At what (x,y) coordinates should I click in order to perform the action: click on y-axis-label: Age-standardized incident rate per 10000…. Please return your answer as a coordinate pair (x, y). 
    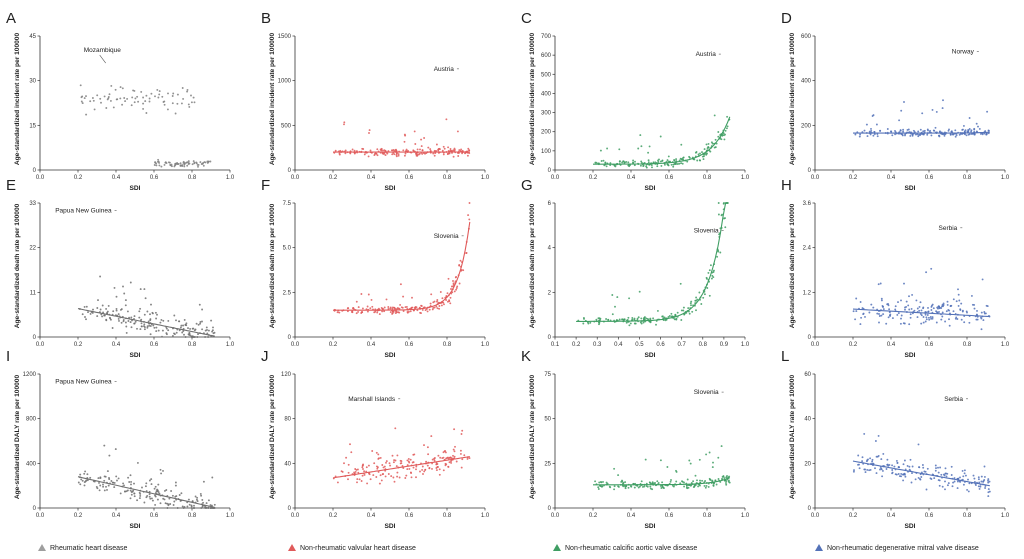
    Looking at the image, I should click on (17, 99).